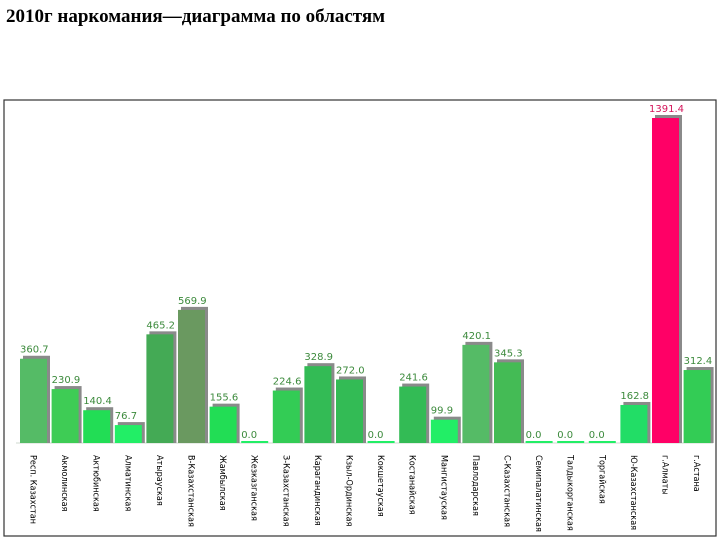 The image size is (720, 540). I want to click on value-label: 99.9, so click(442, 411).